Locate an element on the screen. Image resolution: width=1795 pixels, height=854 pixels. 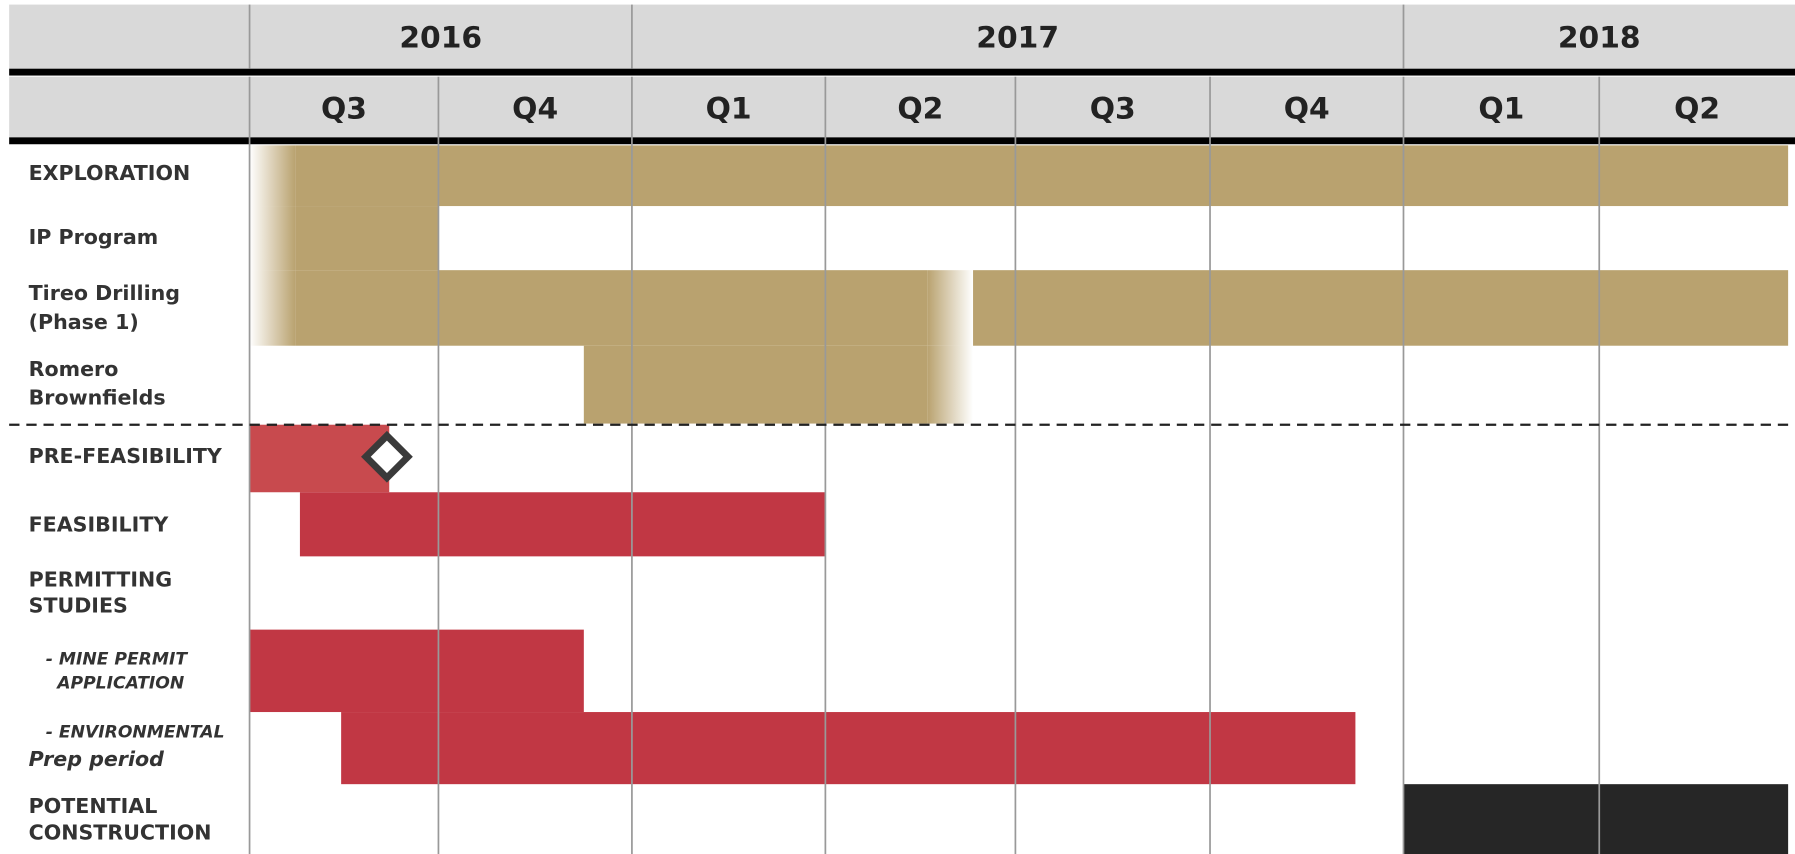
row-label: Brownfields is located at coordinates (97, 397).